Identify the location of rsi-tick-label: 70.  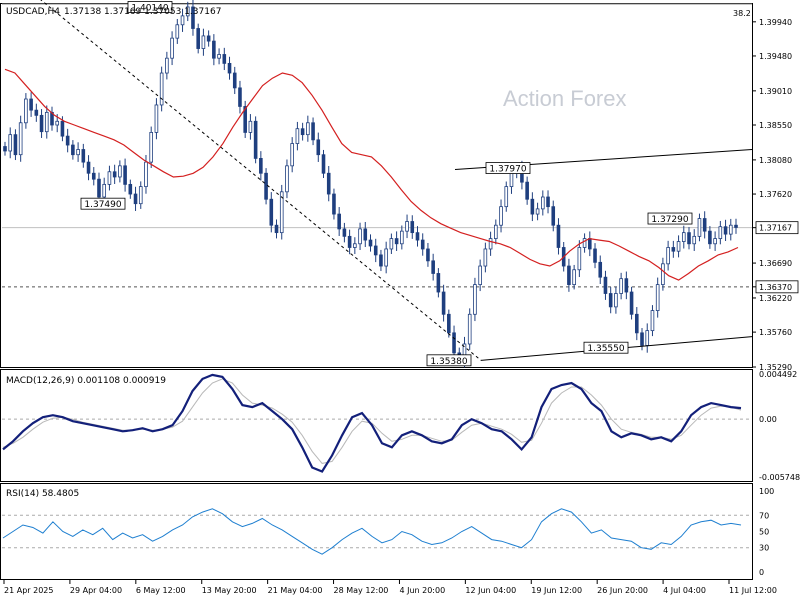
(764, 515).